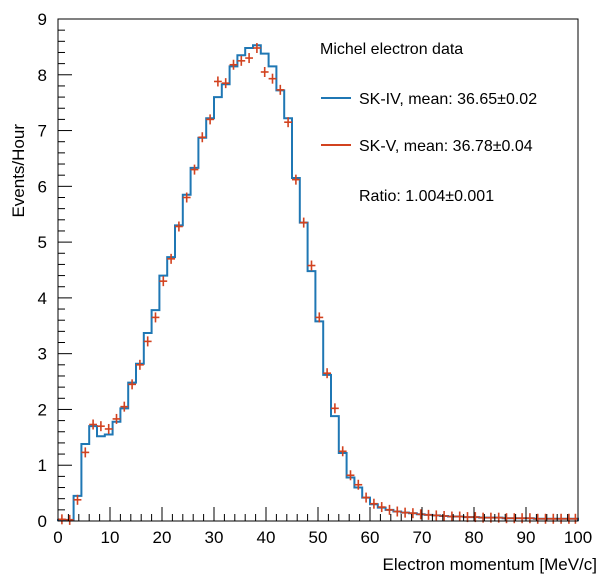 Image resolution: width=598 pixels, height=583 pixels. Describe the element at coordinates (42, 19) in the screenshot. I see `y-tick-label: 9` at that location.